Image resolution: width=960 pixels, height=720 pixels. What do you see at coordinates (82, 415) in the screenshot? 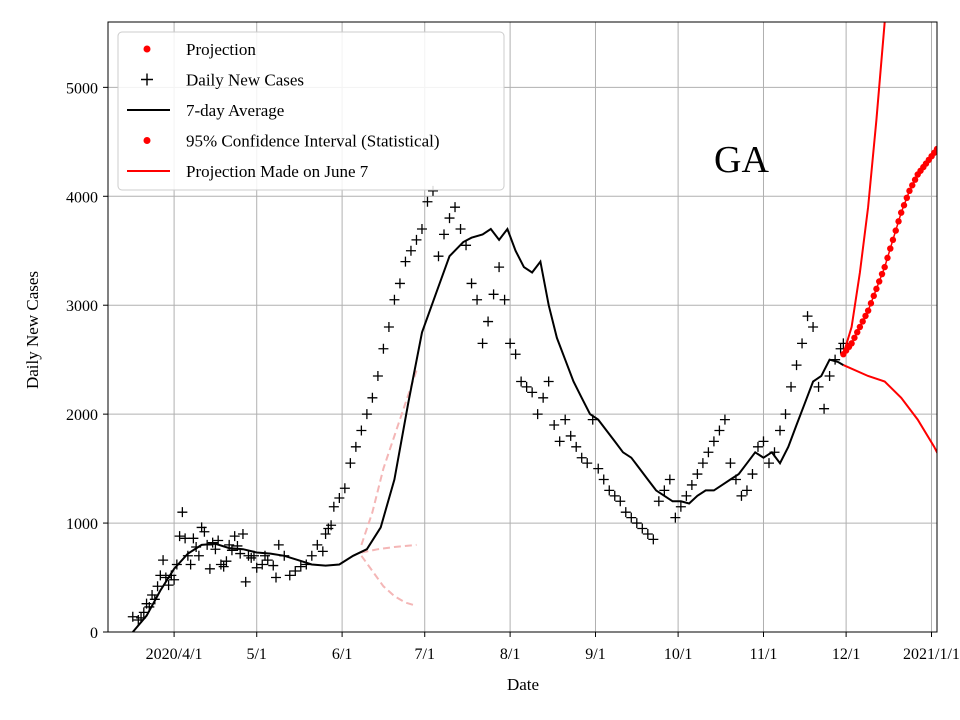
I see `y-tick-label: 2000` at bounding box center [82, 415].